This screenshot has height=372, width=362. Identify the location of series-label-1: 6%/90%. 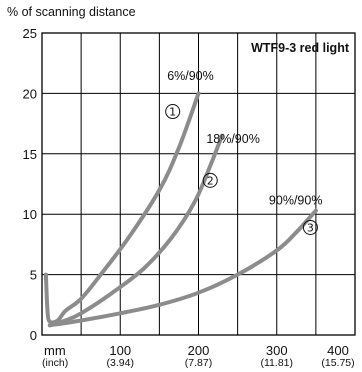
(190, 76).